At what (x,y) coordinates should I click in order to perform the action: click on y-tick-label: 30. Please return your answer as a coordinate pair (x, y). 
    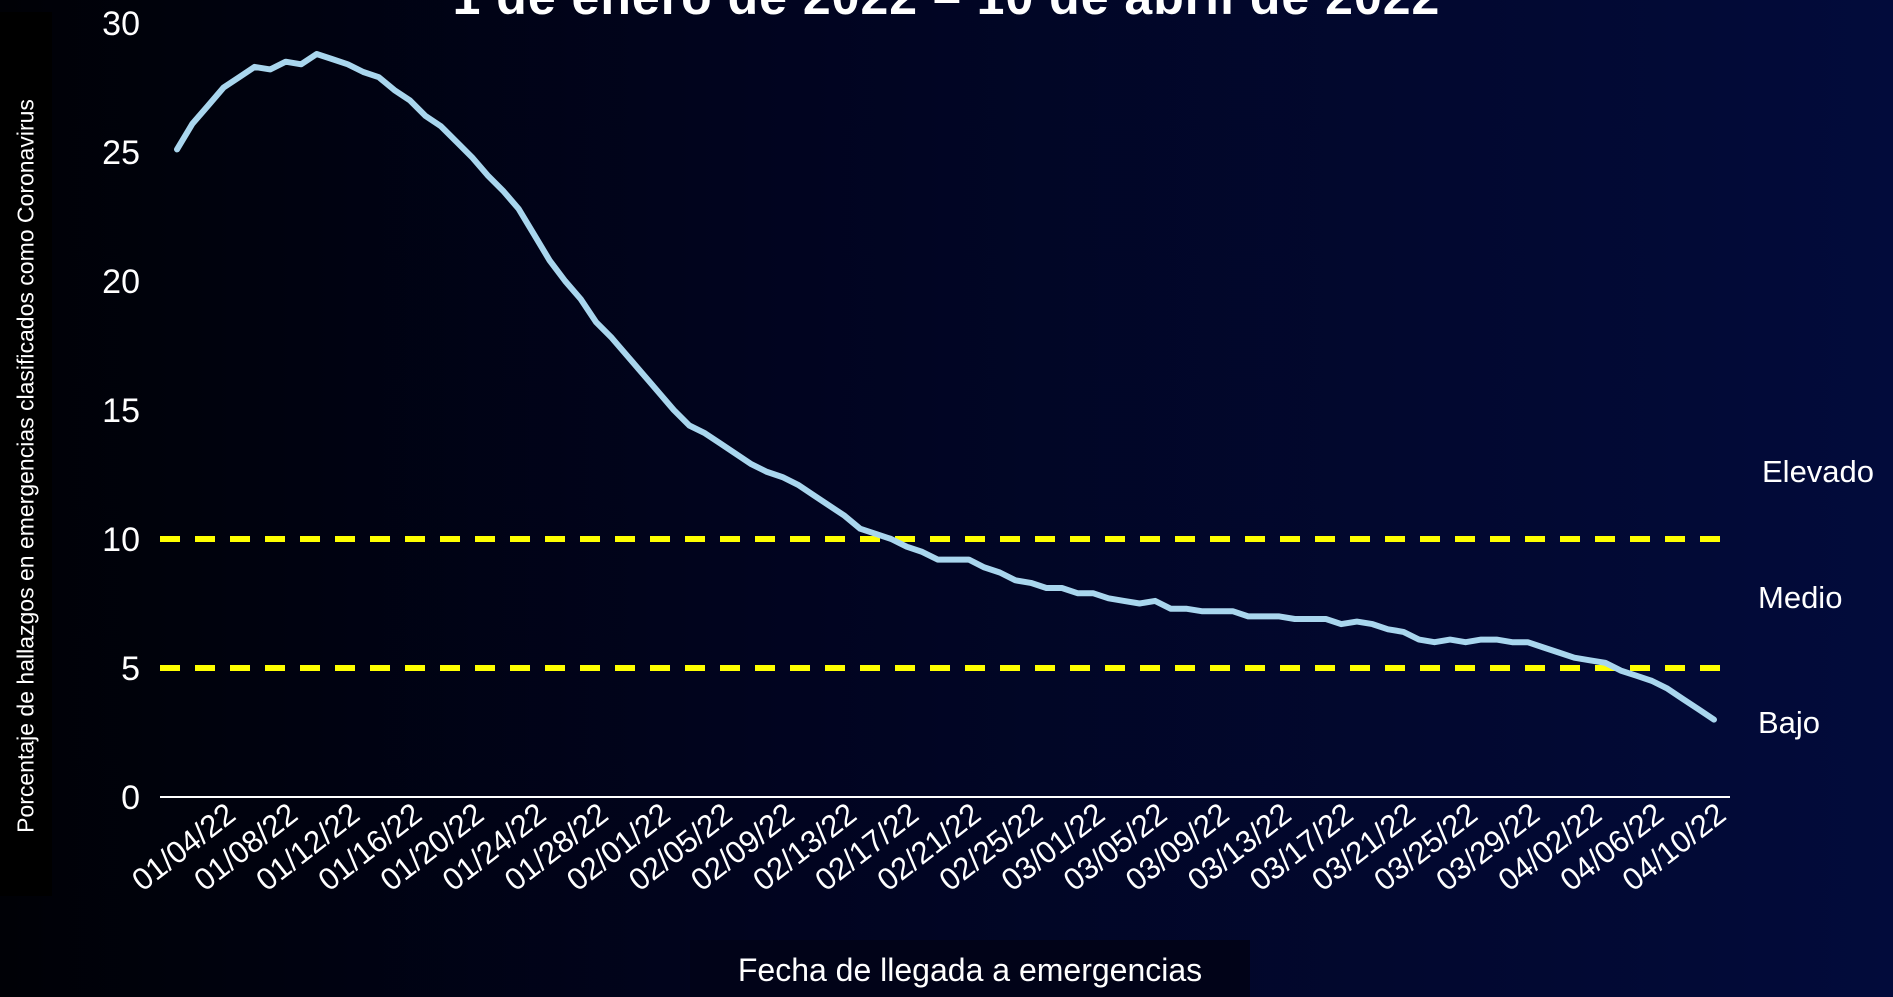
    Looking at the image, I should click on (121, 24).